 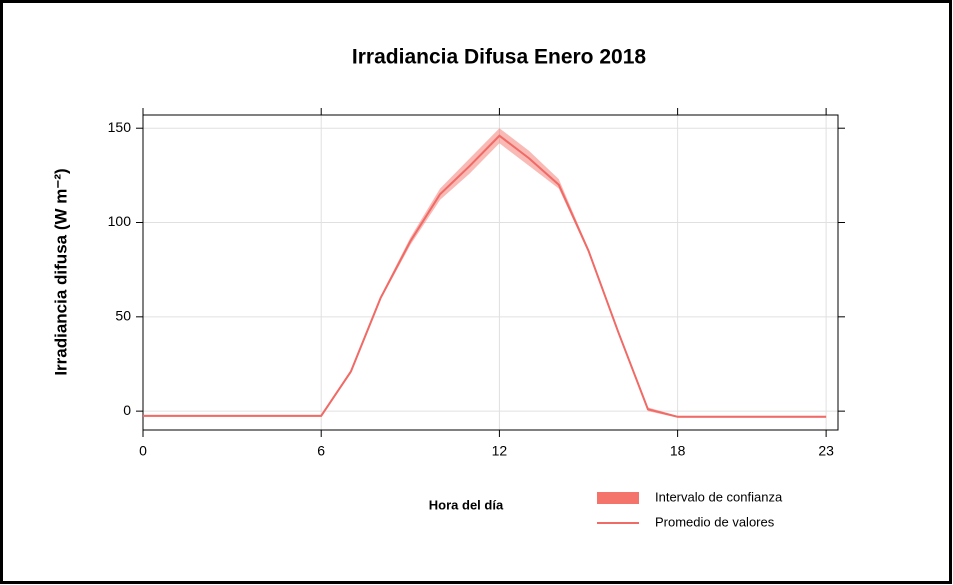 What do you see at coordinates (719, 496) in the screenshot?
I see `legend-label: Intervalo de confianza` at bounding box center [719, 496].